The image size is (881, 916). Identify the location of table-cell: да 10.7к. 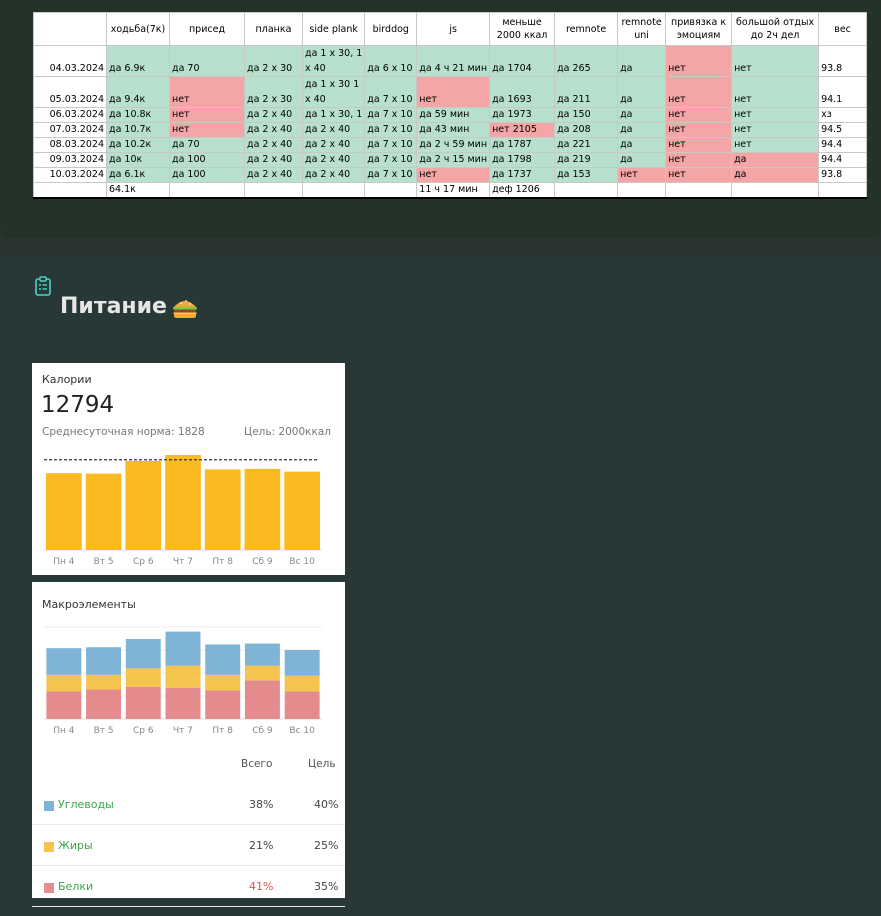
(138, 130).